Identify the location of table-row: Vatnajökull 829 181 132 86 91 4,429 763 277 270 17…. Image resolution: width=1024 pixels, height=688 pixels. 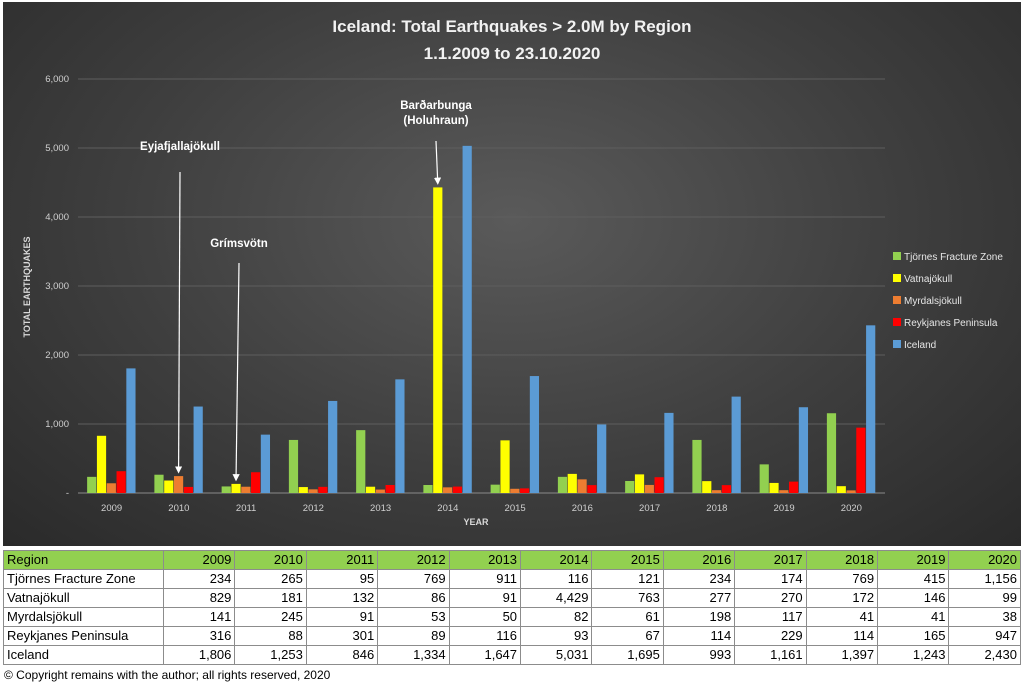
(512, 598).